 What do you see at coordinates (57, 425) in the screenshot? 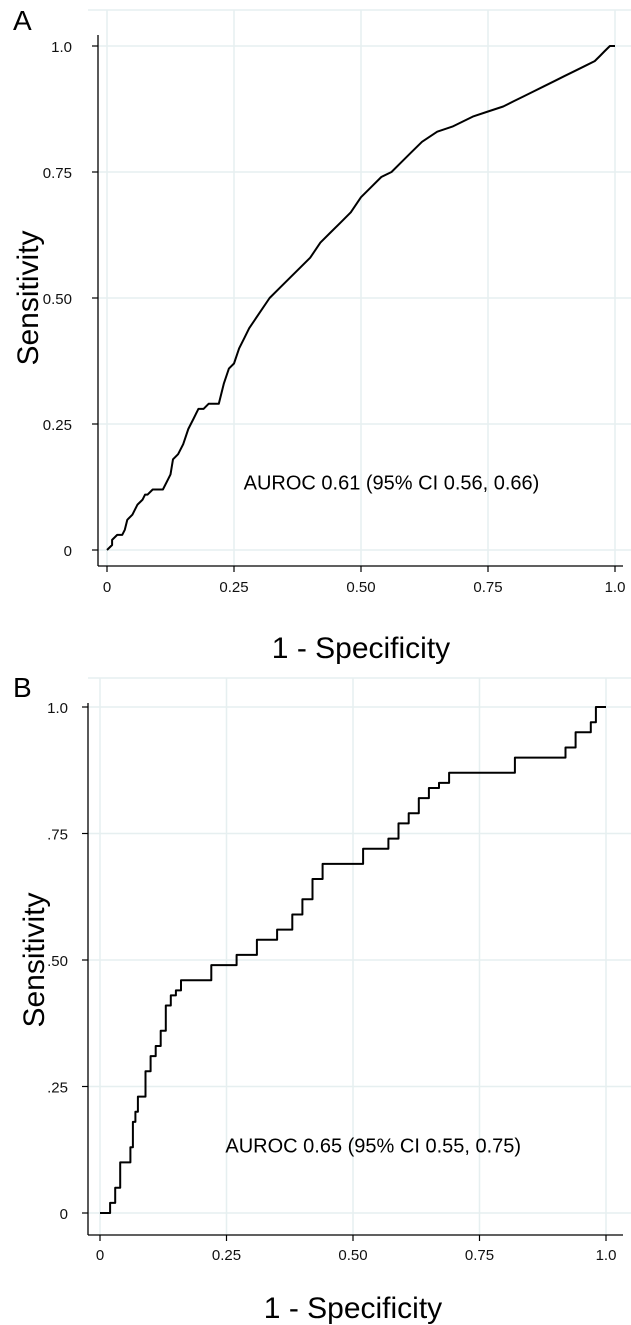
I see `y-tick-label: 0.25` at bounding box center [57, 425].